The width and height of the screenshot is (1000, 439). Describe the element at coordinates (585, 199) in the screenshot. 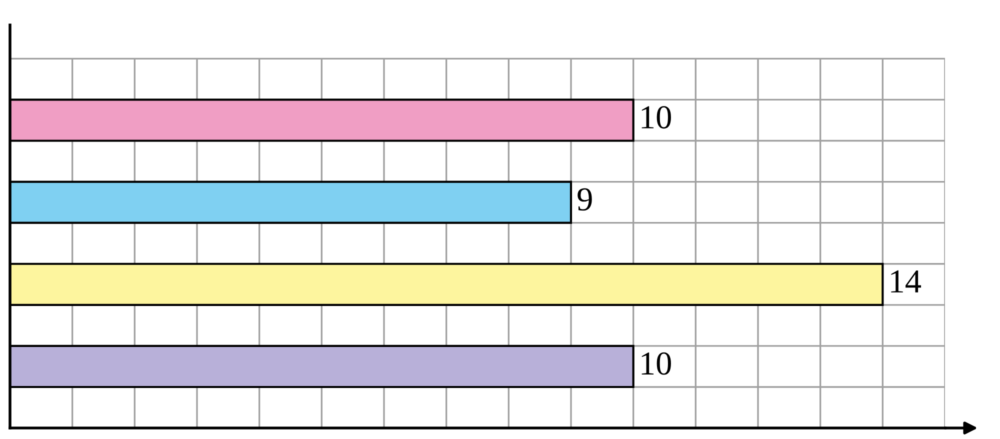

I see `data-label: 9` at that location.